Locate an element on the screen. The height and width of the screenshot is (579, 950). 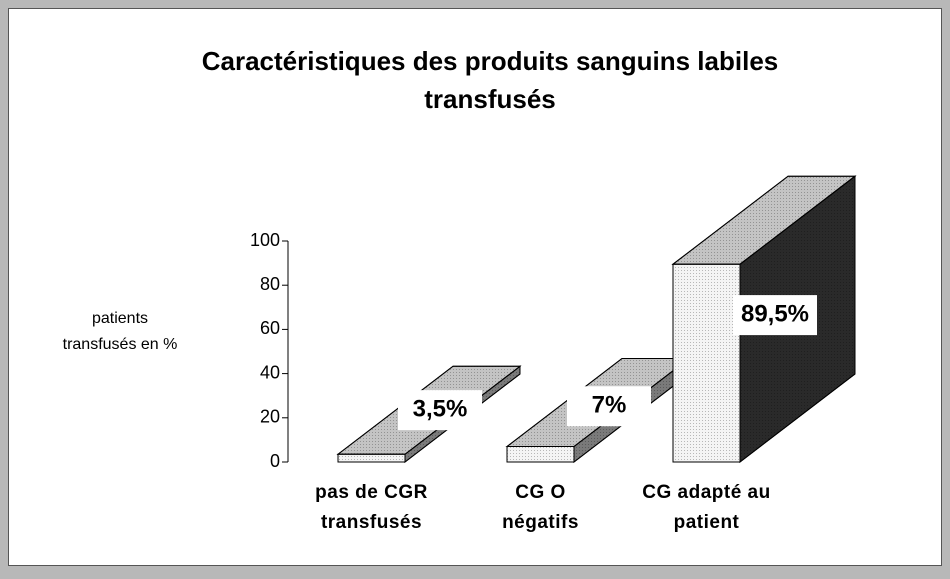
y-tick-label: 20 is located at coordinates (270, 417).